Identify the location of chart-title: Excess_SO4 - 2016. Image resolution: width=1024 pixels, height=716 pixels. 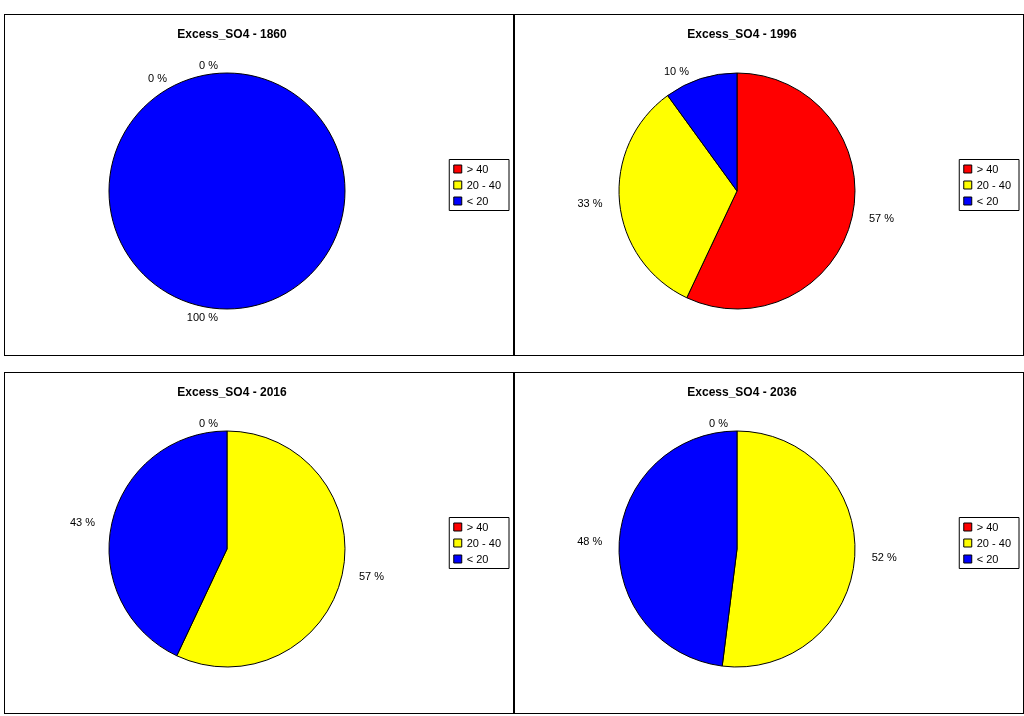
(232, 392).